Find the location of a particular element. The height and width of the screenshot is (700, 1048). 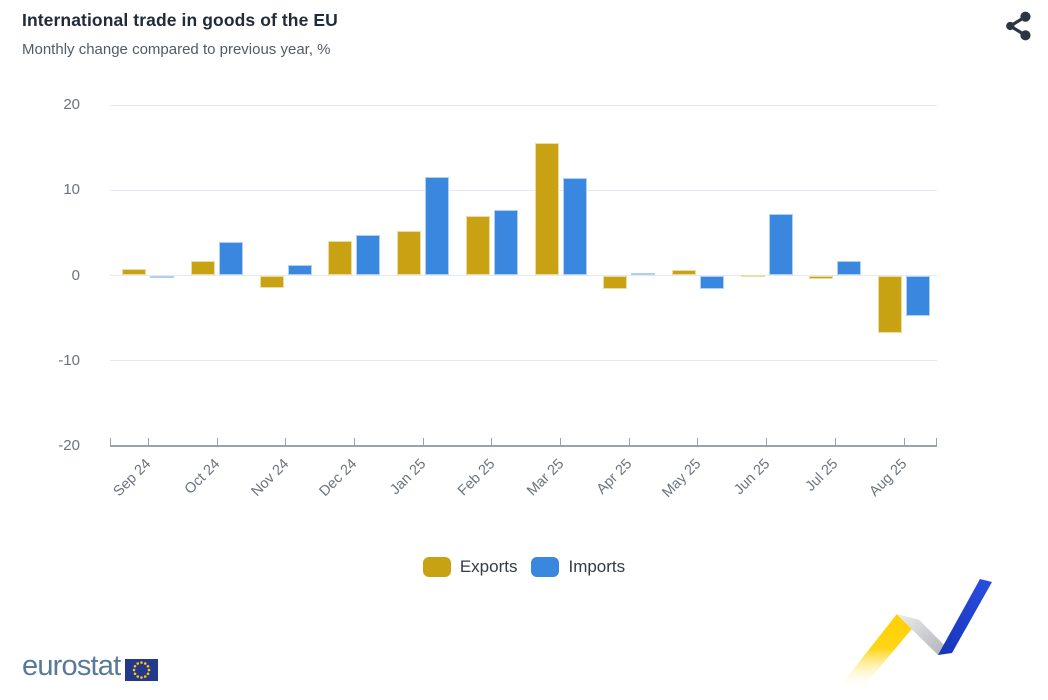

page-title: International trade in goods of the EU is located at coordinates (180, 20).